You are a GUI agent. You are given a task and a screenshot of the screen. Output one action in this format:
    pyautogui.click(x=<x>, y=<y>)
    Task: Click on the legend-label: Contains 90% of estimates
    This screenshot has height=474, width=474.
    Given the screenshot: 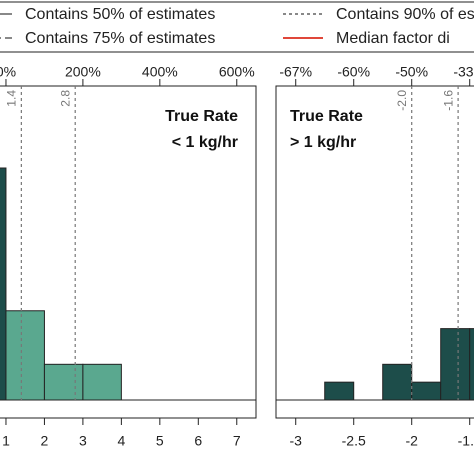 What is the action you would take?
    pyautogui.click(x=405, y=14)
    